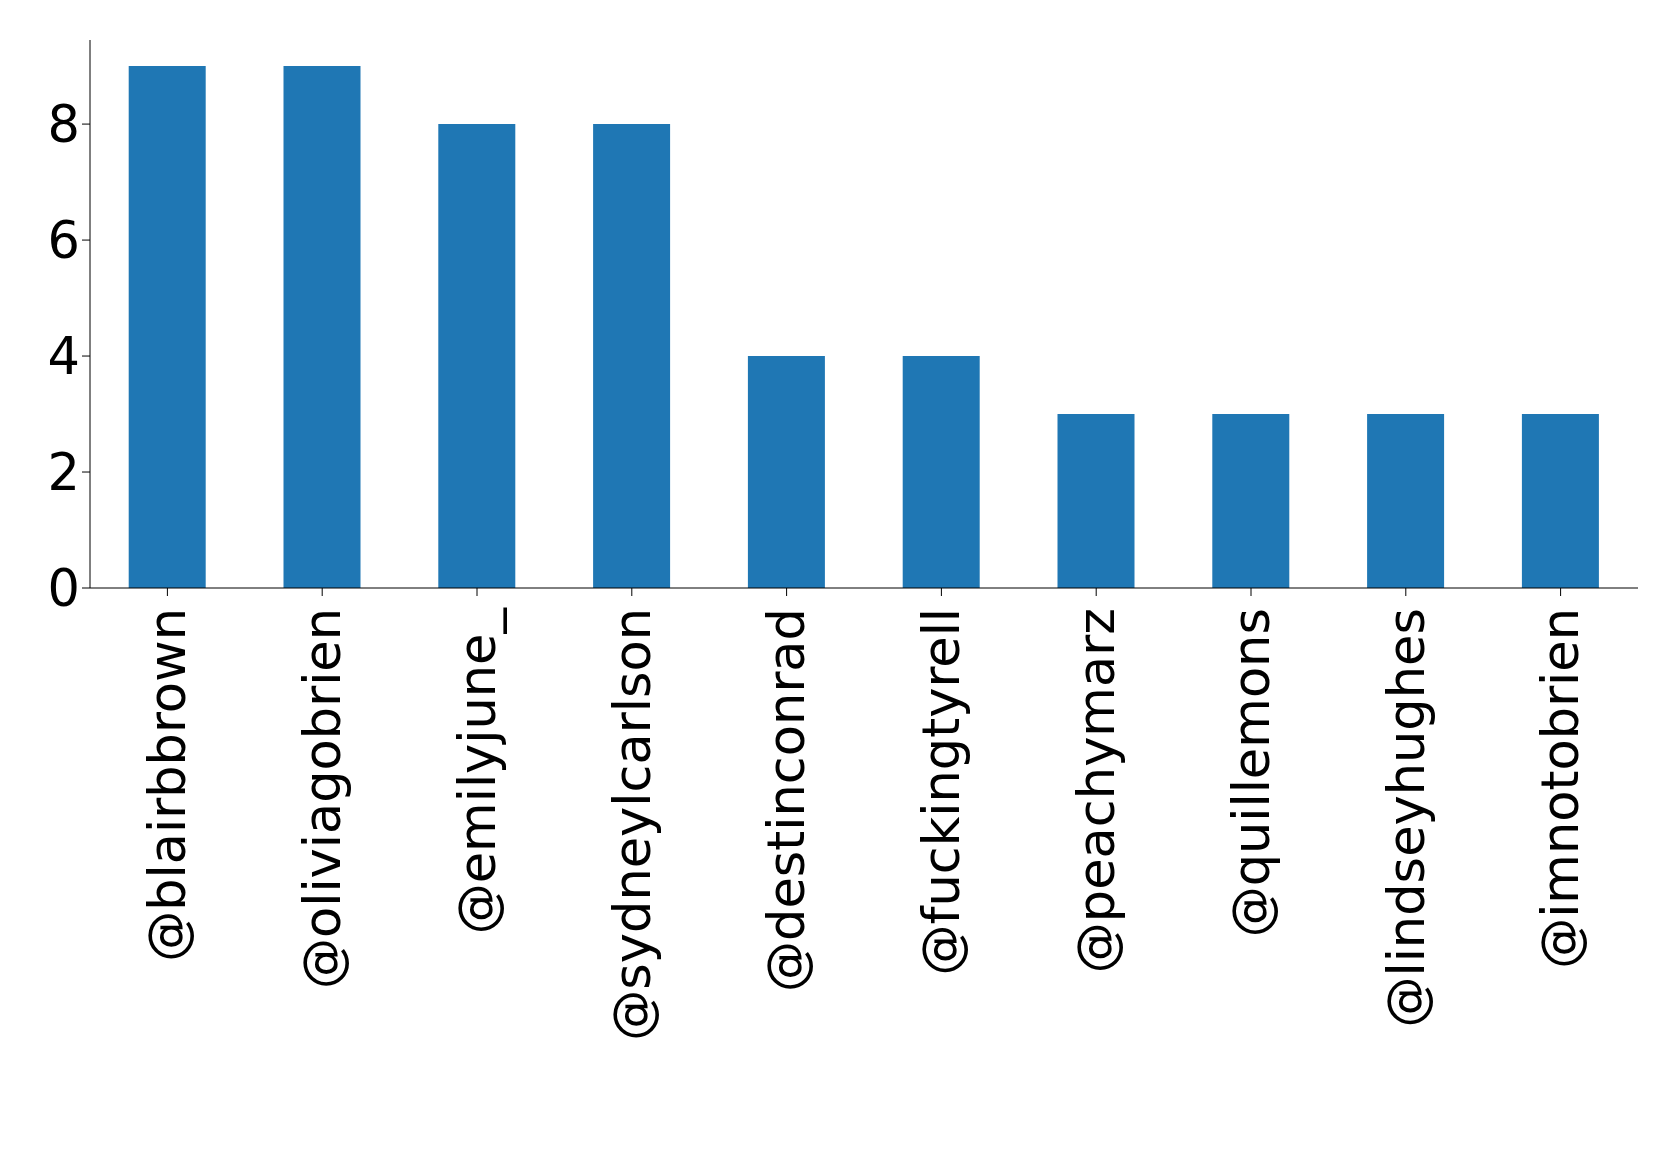  What do you see at coordinates (632, 824) in the screenshot?
I see `x-tick-label: @sydneylcarlson` at bounding box center [632, 824].